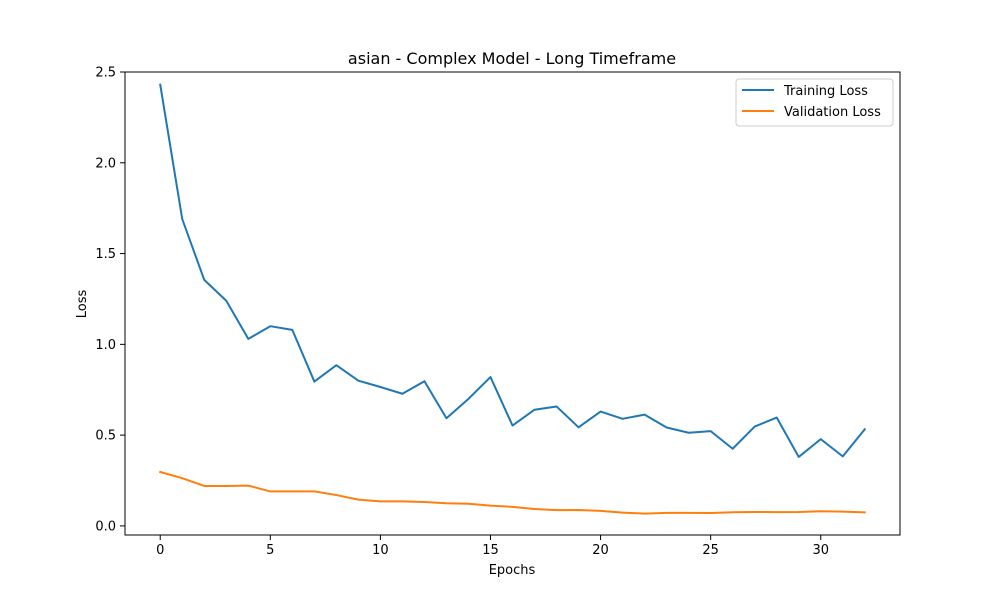  Describe the element at coordinates (105, 526) in the screenshot. I see `y-tick-label: 0.0` at that location.